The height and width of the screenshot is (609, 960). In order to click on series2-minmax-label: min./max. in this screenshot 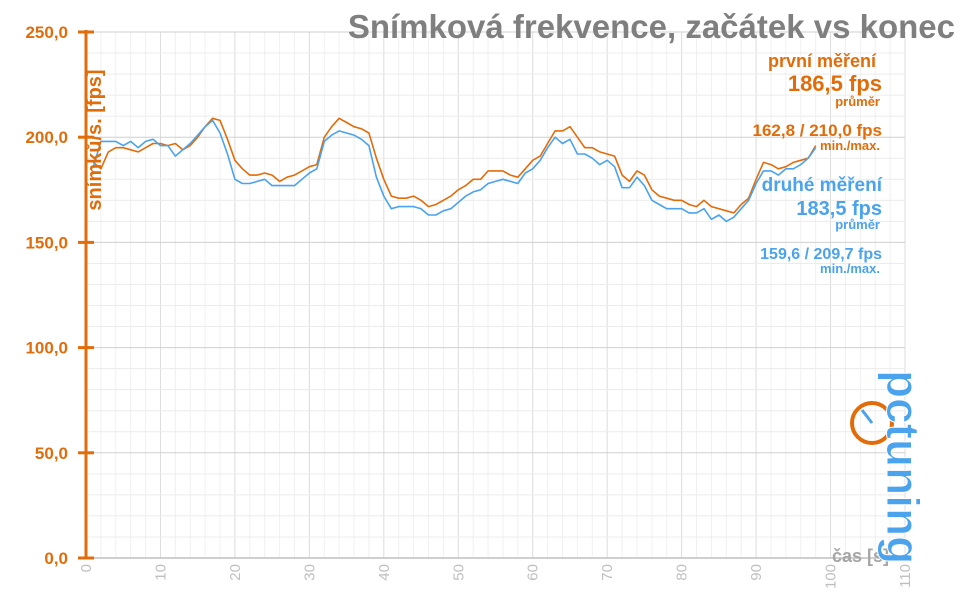, I will do `click(850, 268)`.